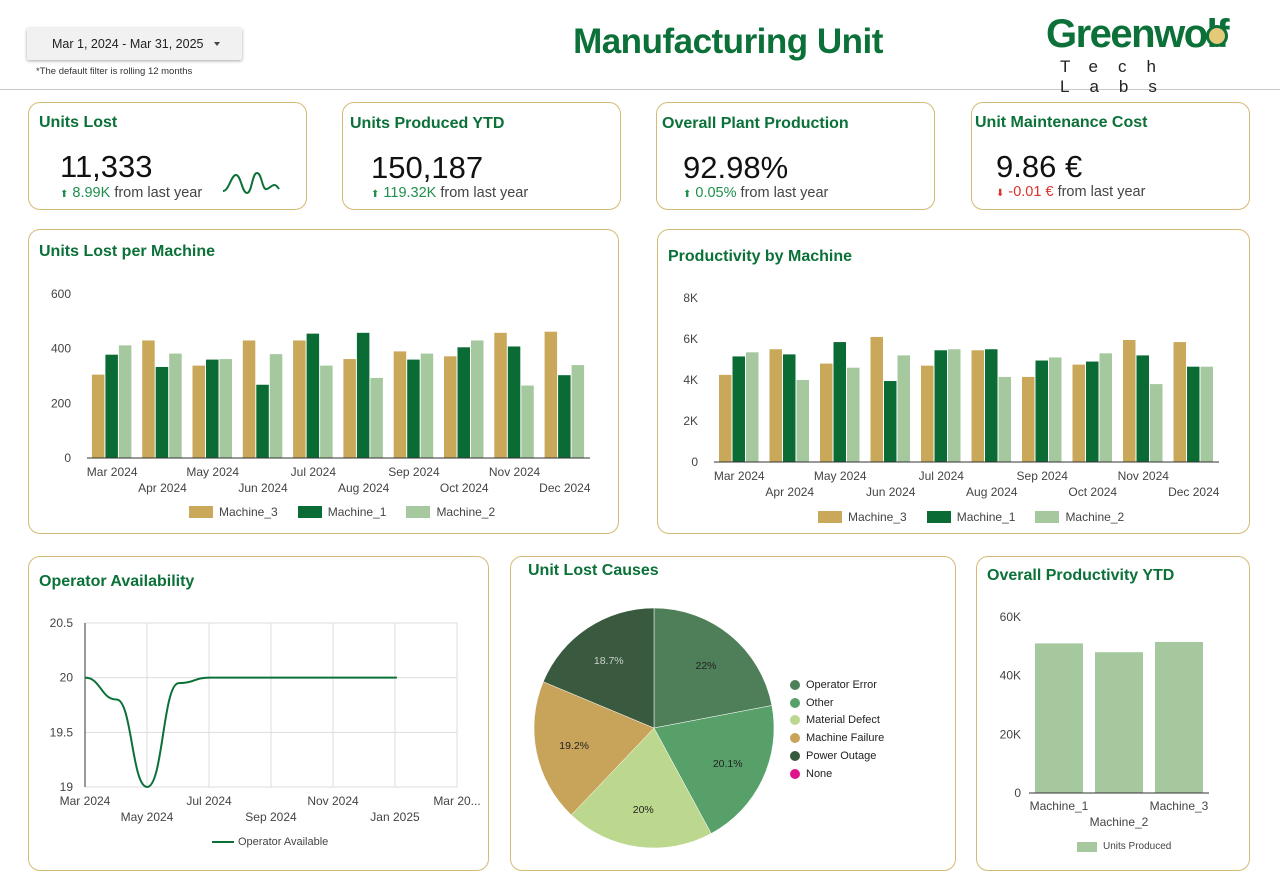 The width and height of the screenshot is (1280, 887). Describe the element at coordinates (134, 44) in the screenshot. I see `date-range-picker: Mar 1, 2024 - Mar 31, 2025` at that location.